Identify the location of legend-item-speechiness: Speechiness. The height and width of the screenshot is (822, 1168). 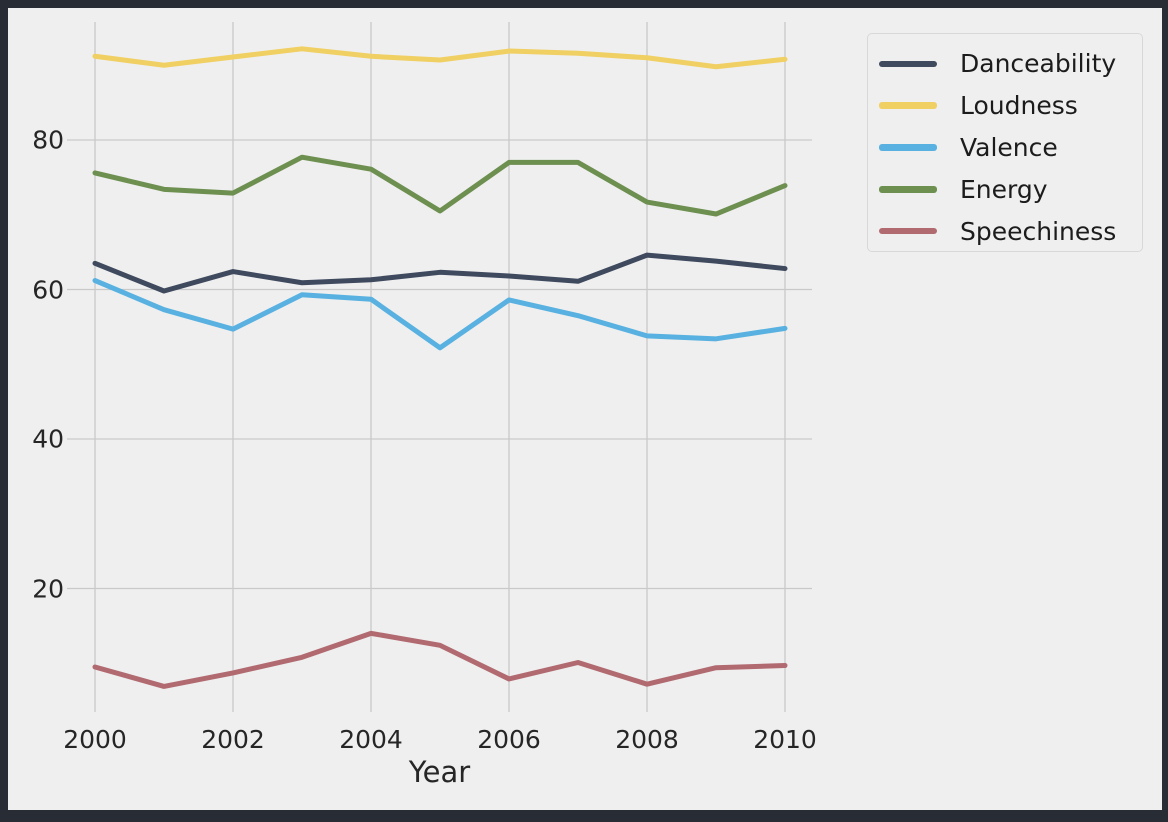
(1005, 231).